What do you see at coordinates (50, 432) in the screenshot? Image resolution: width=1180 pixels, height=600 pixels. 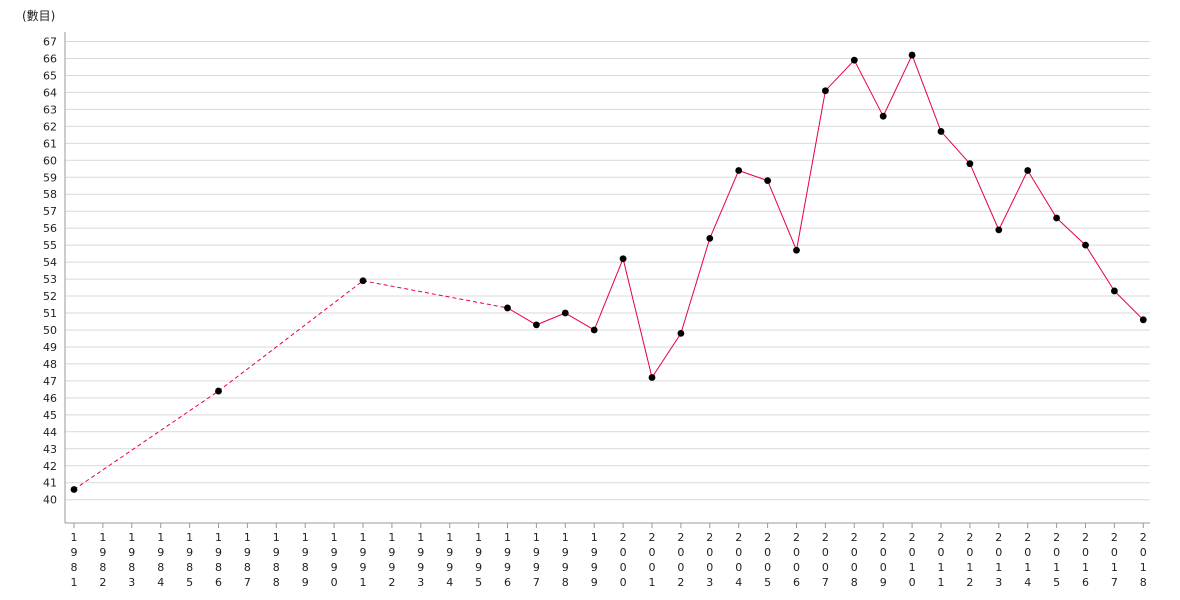 I see `y-tick-label: 44` at bounding box center [50, 432].